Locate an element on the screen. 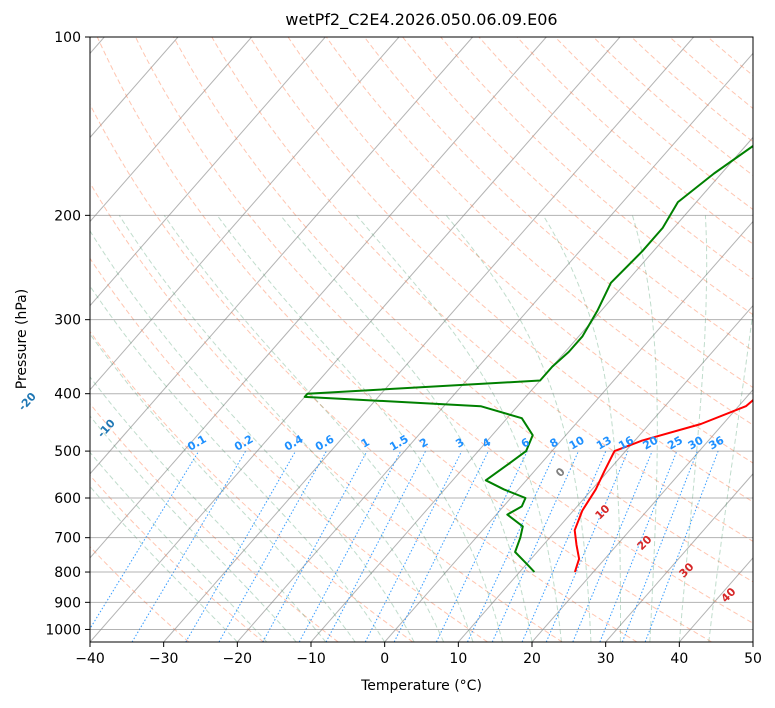 The image size is (775, 708). dry-adiabat-label: -10 is located at coordinates (106, 429).